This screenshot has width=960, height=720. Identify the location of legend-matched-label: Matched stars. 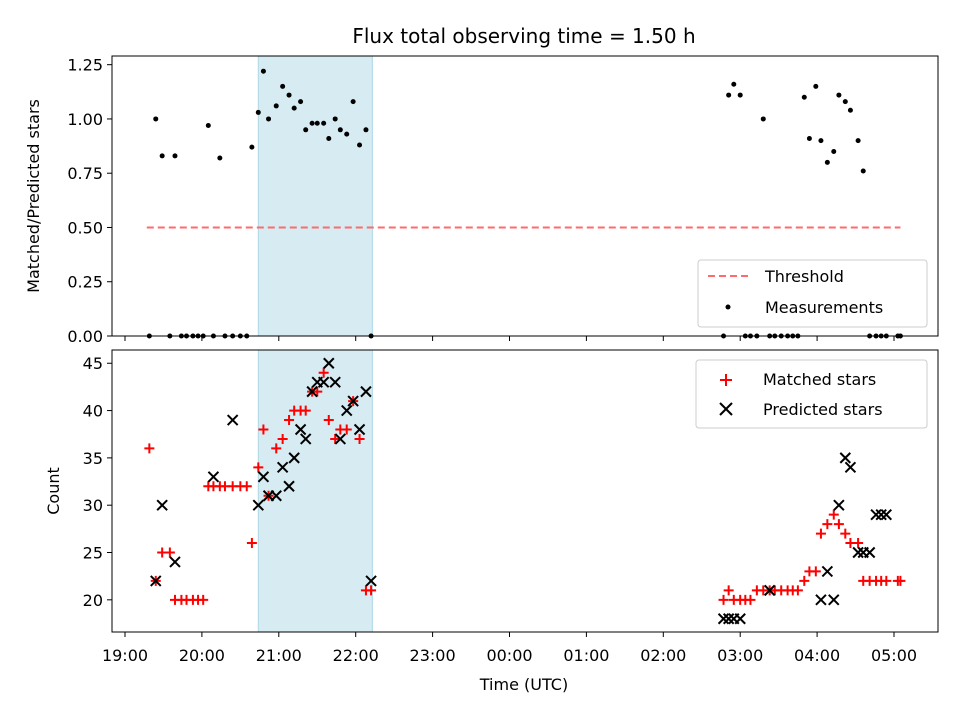
(819, 379).